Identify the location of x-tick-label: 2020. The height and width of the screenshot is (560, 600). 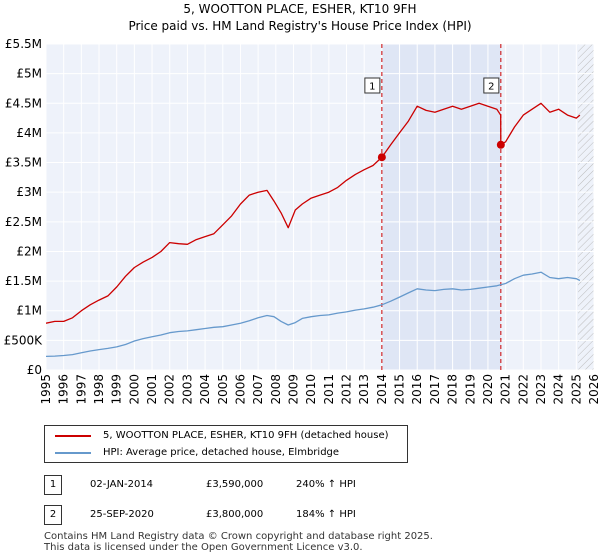
(488, 389).